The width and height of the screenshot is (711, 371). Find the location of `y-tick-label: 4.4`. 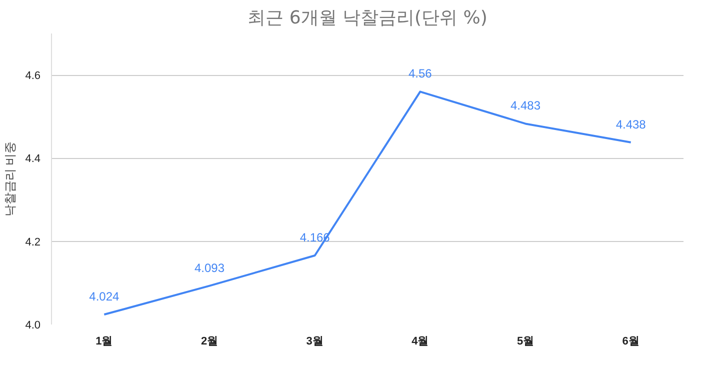

y-tick-label: 4.4 is located at coordinates (33, 159).